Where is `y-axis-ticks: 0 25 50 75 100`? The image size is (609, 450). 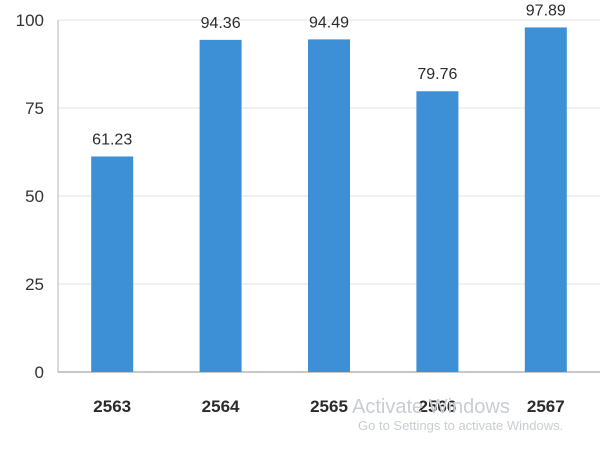 y-axis-ticks: 0 25 50 75 100 is located at coordinates (30, 196).